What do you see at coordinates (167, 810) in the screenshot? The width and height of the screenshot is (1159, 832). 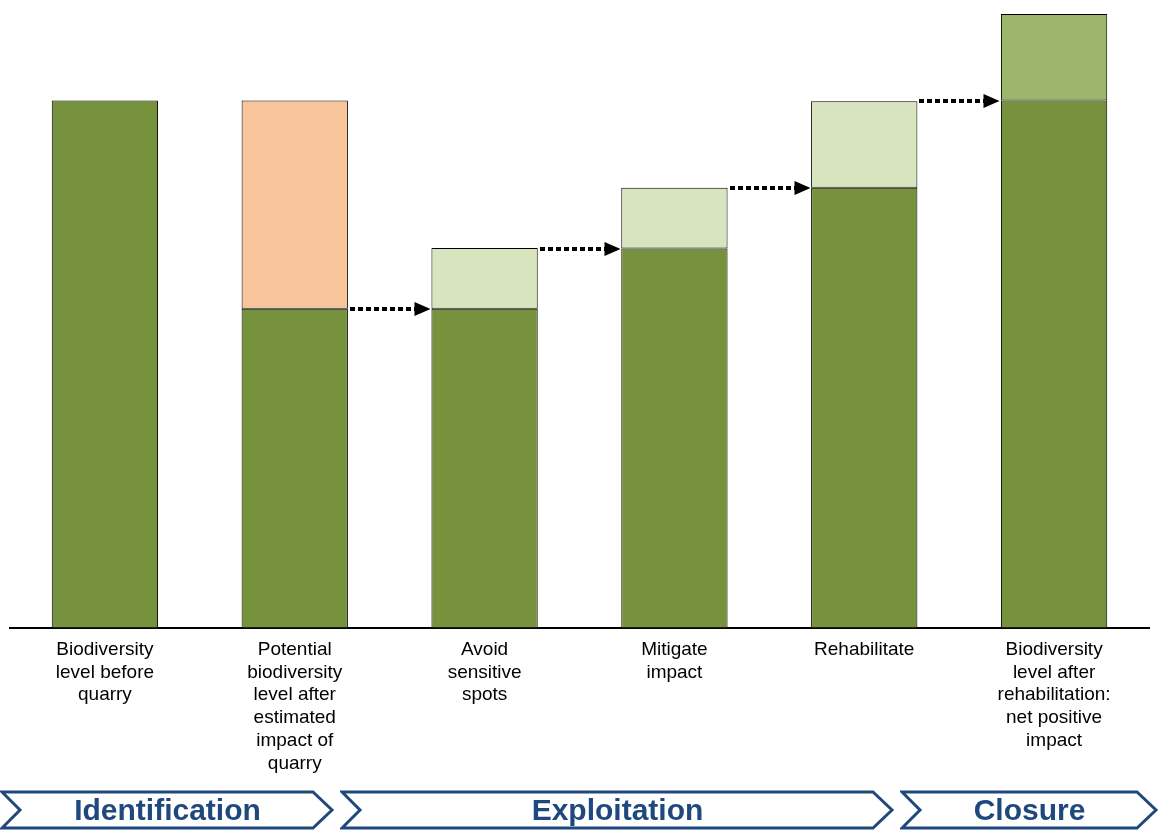 I see `text: Identification` at bounding box center [167, 810].